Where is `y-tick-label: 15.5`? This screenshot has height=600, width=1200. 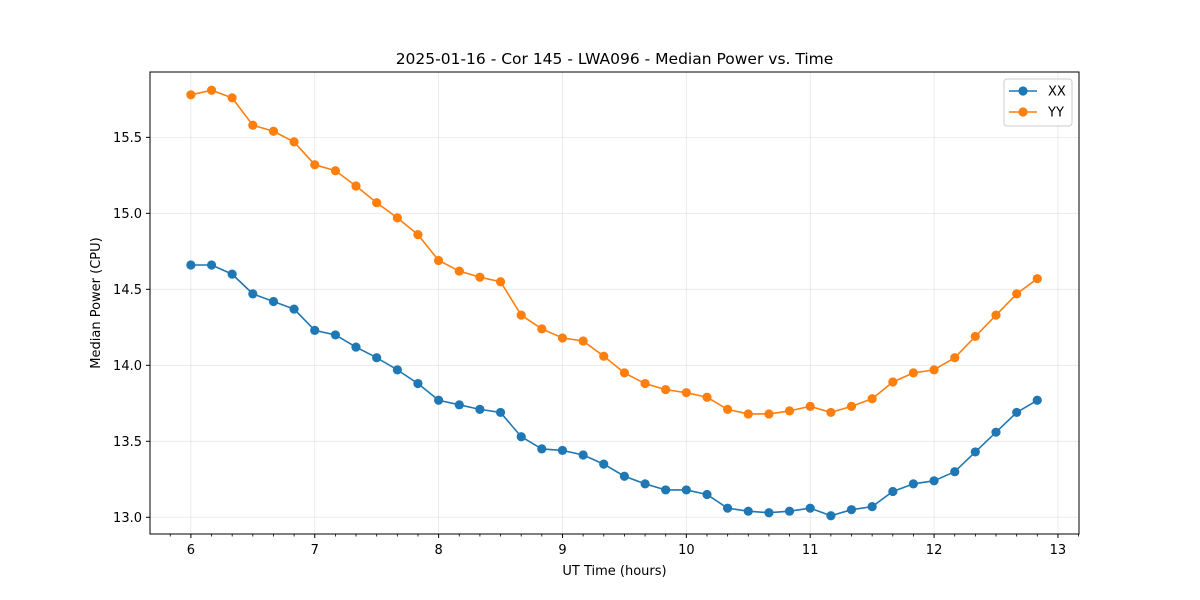 y-tick-label: 15.5 is located at coordinates (127, 138).